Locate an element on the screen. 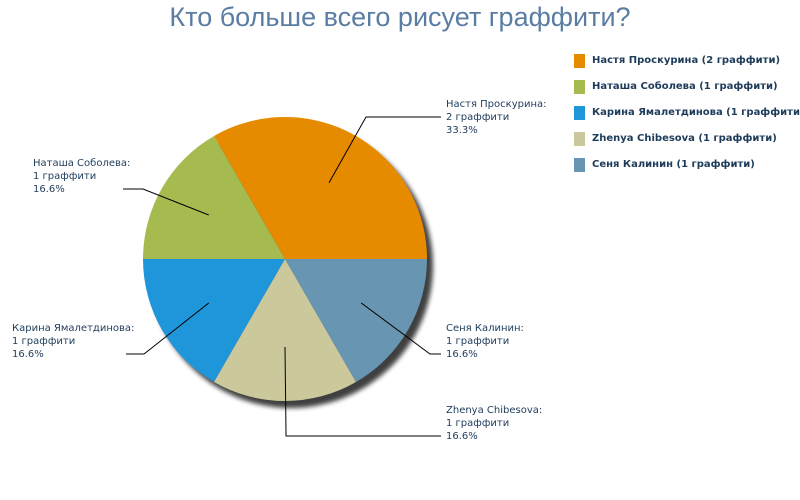 The image size is (800, 500). slice-label: Zhenya Chibesova: 1 граффити 16.6% is located at coordinates (494, 423).